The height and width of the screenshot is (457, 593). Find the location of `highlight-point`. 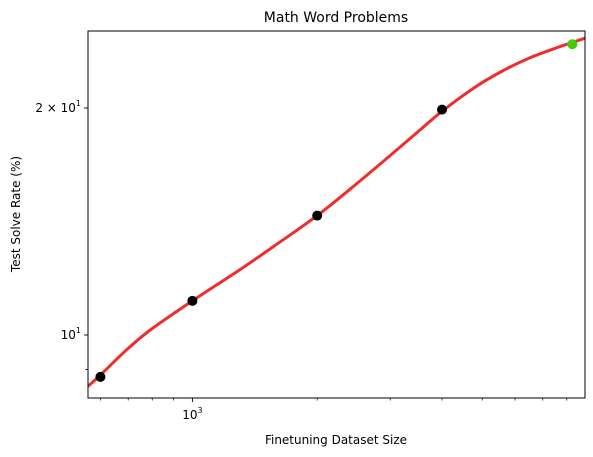

highlight-point is located at coordinates (572, 44).